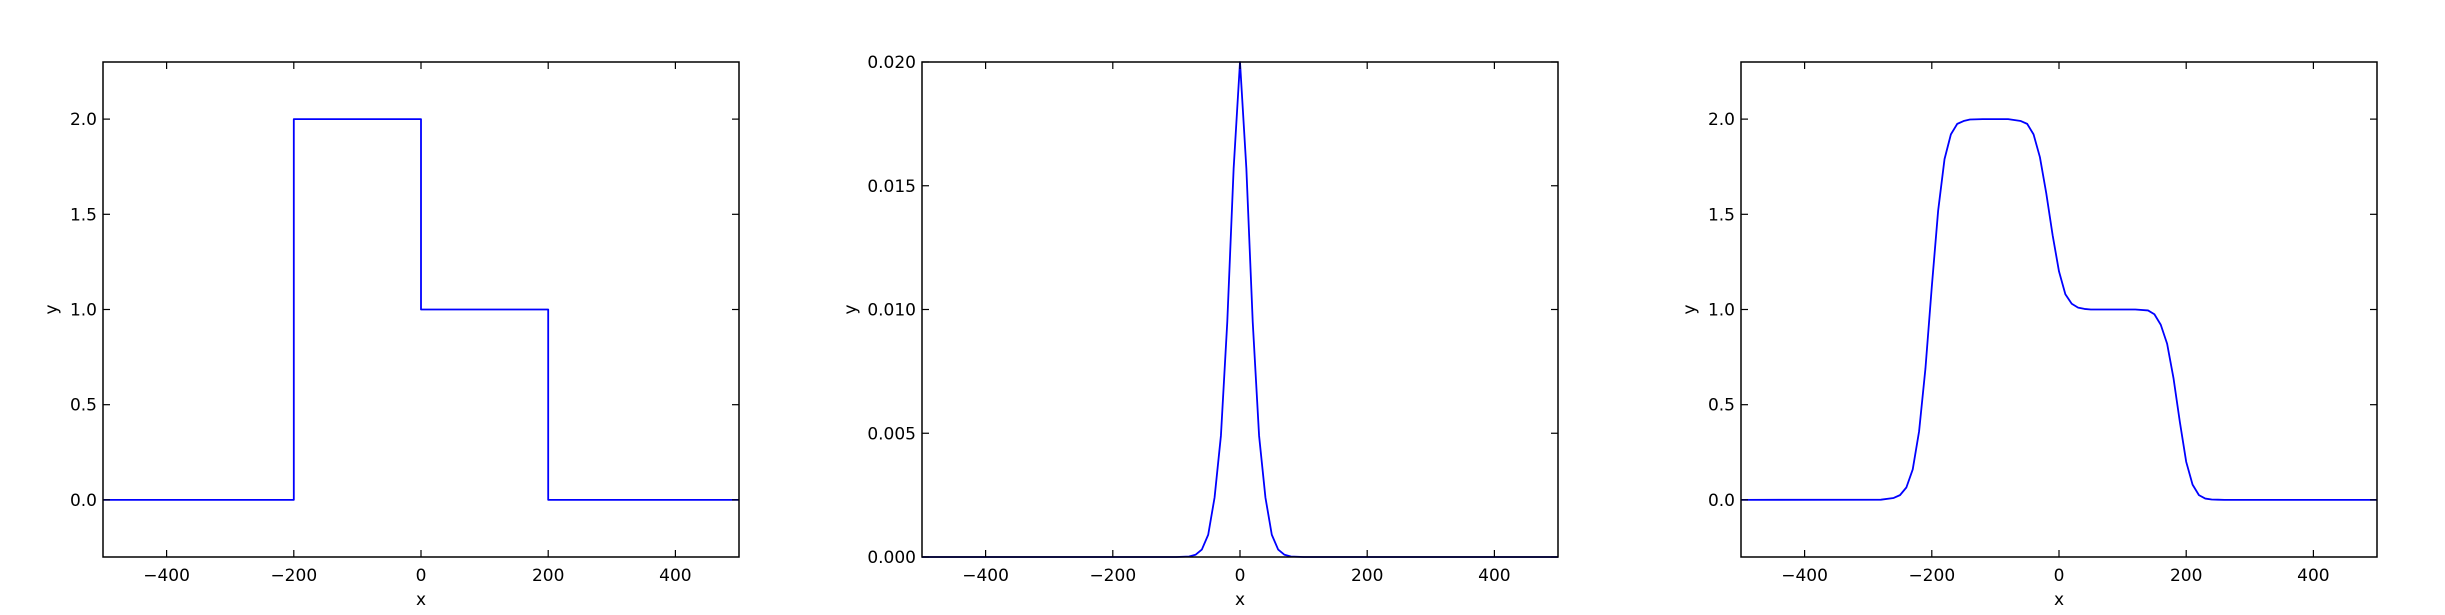 This screenshot has width=2445, height=615. What do you see at coordinates (891, 63) in the screenshot?
I see `y-tick-label: 0.020` at bounding box center [891, 63].